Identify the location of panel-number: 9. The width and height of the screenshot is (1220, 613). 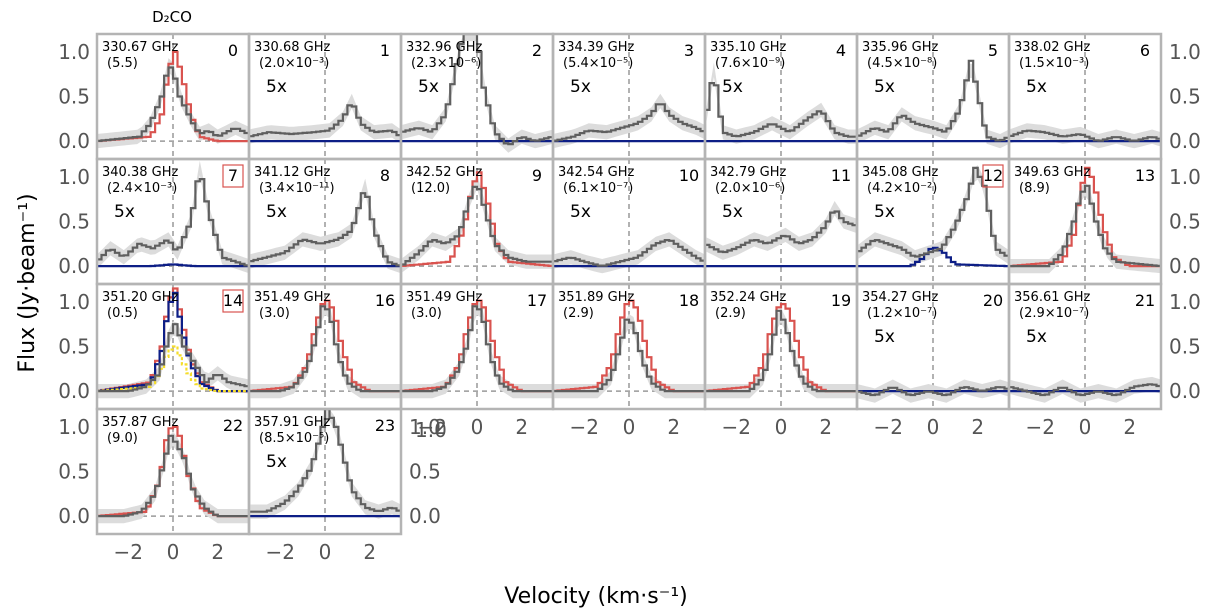
(537, 175).